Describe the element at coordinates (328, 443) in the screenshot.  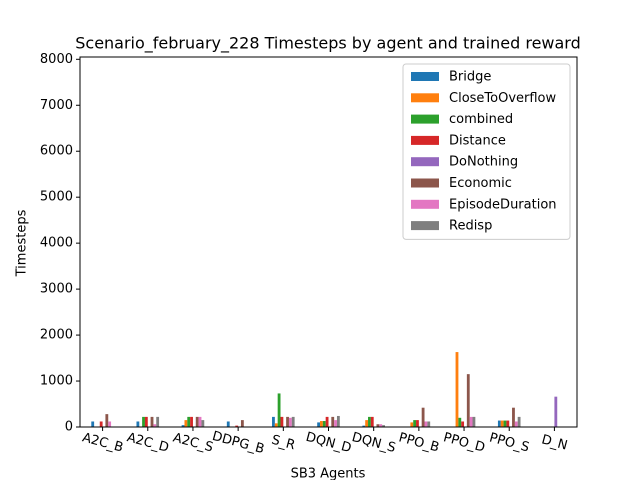
I see `x-tick-label: DQN_D` at that location.